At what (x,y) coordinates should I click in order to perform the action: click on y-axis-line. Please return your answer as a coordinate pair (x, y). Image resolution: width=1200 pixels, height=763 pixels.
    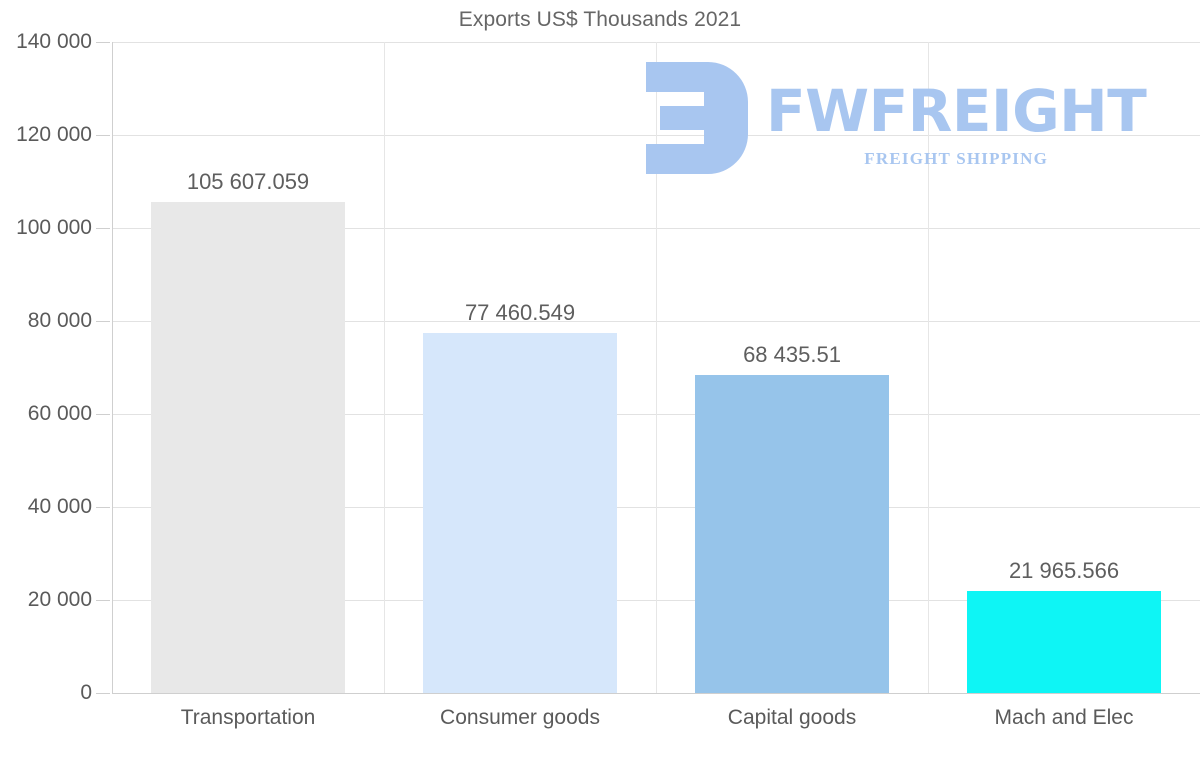
    Looking at the image, I should click on (112, 367).